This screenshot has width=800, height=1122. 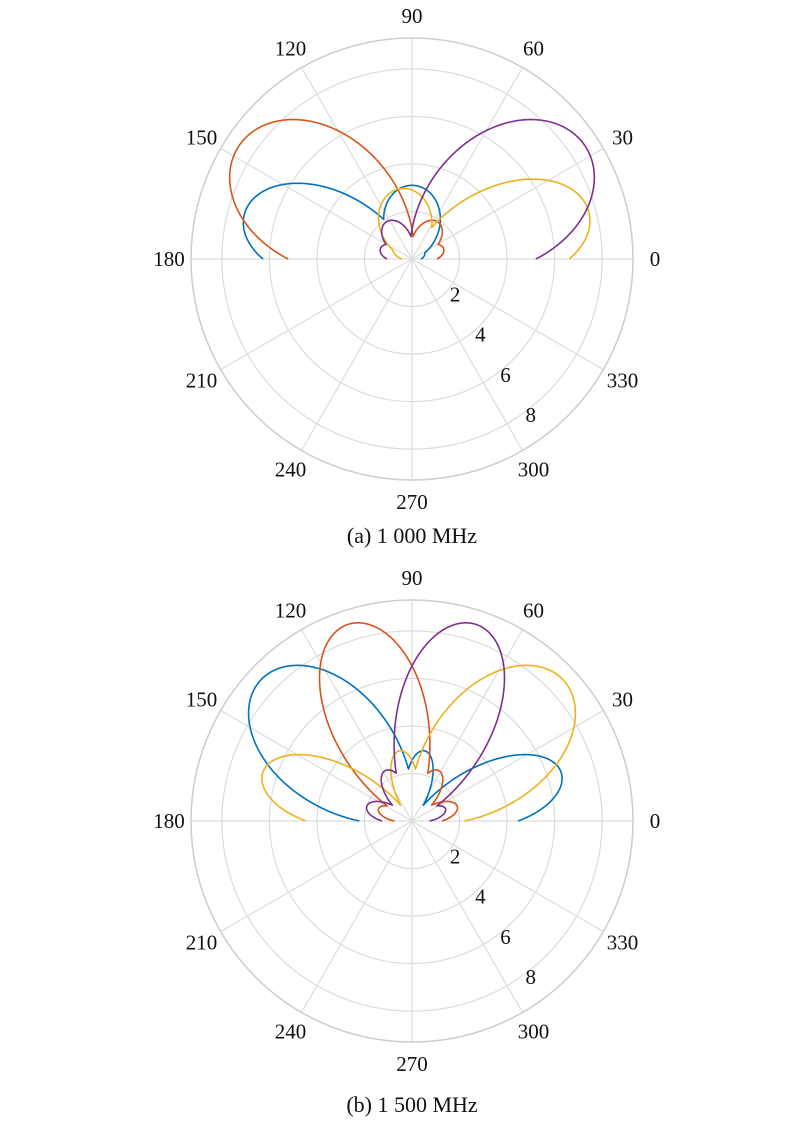 I want to click on caption-b: (b) 1 500 MHz, so click(x=412, y=1104).